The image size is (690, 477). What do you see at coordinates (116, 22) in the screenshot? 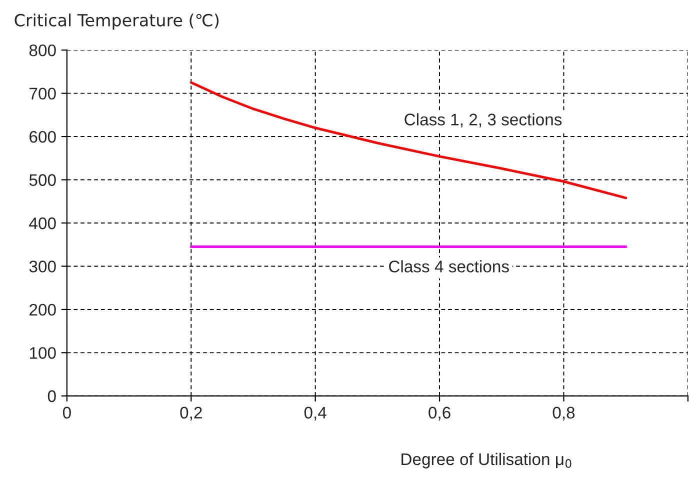
I see `y-axis-title: Critical Temperature (℃)` at bounding box center [116, 22].